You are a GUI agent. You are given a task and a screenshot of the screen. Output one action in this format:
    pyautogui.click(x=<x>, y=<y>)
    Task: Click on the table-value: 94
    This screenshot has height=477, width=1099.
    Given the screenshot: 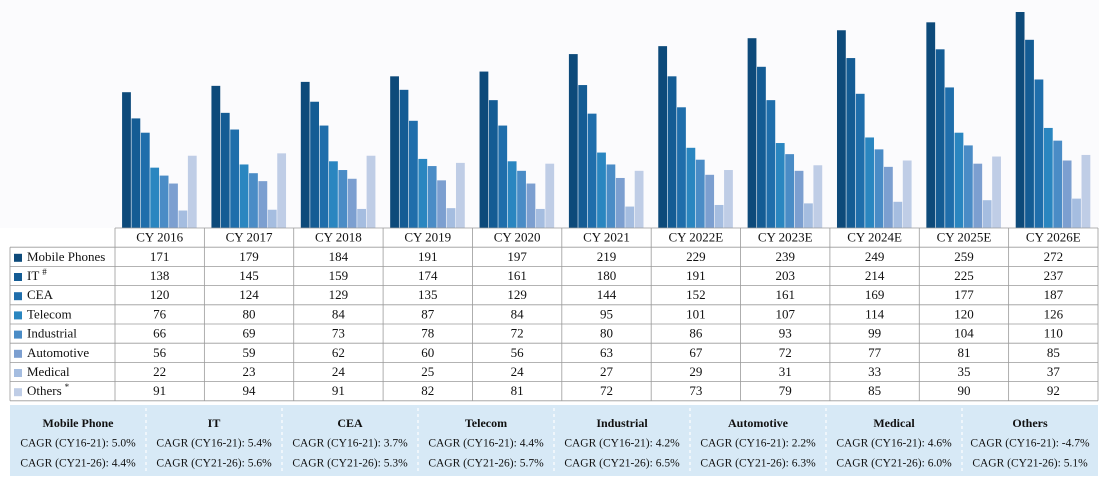 What is the action you would take?
    pyautogui.click(x=250, y=390)
    